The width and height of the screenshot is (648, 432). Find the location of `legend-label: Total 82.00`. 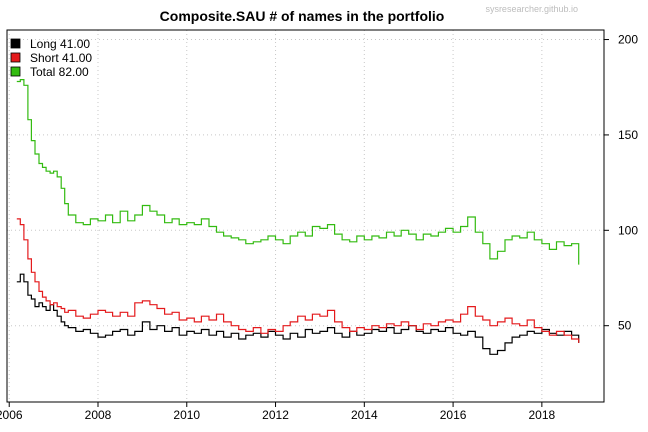

legend-label: Total 82.00 is located at coordinates (59, 72).